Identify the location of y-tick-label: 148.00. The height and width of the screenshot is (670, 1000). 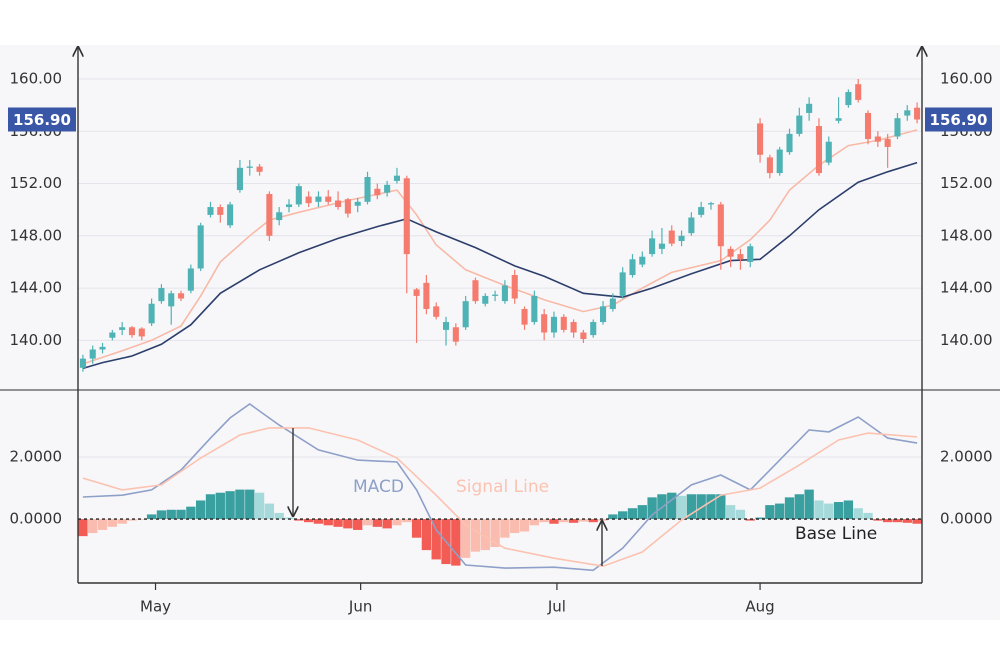
(966, 235).